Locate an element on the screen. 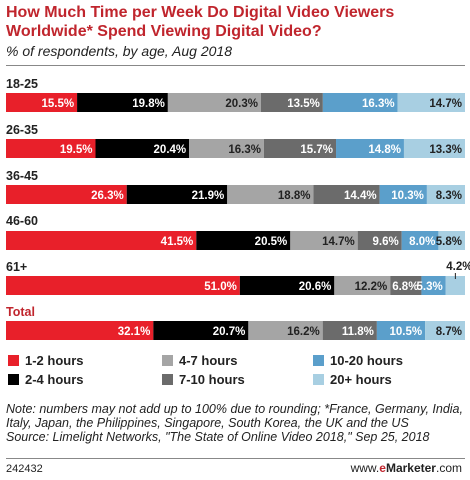 Image resolution: width=470 pixels, height=480 pixels. data-label: 20.5% is located at coordinates (271, 242).